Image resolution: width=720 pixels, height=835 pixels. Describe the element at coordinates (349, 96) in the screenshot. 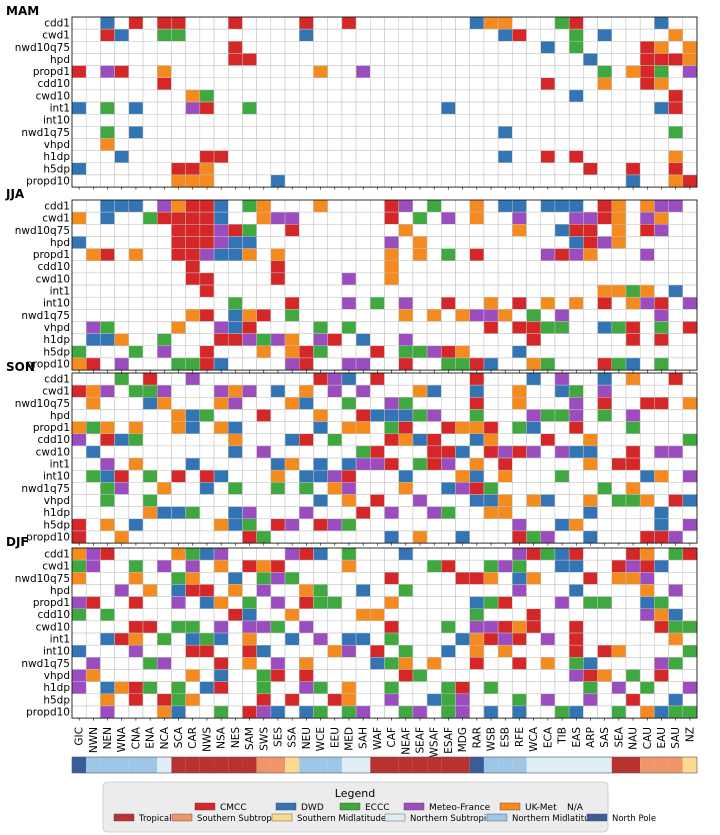

I see `cell-mam-cwd10-MED` at that location.